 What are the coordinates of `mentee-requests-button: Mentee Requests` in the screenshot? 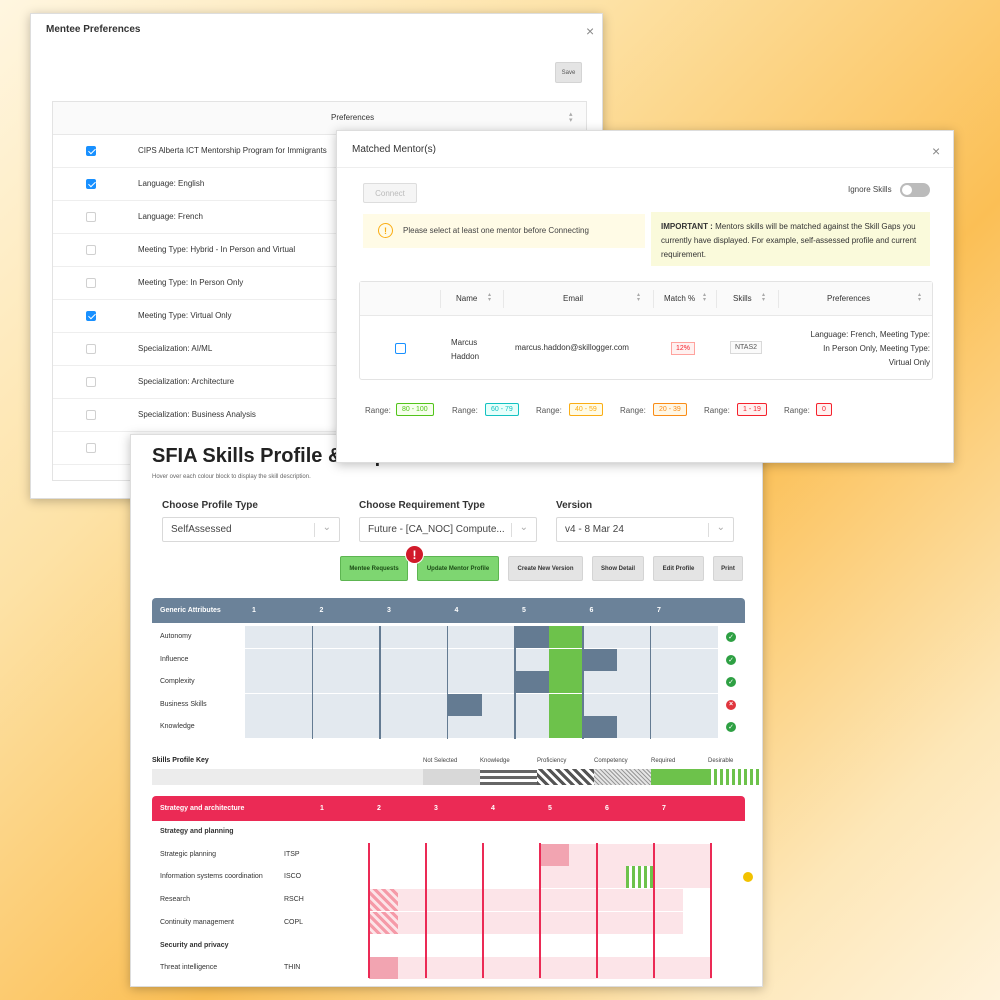 It's located at (374, 568).